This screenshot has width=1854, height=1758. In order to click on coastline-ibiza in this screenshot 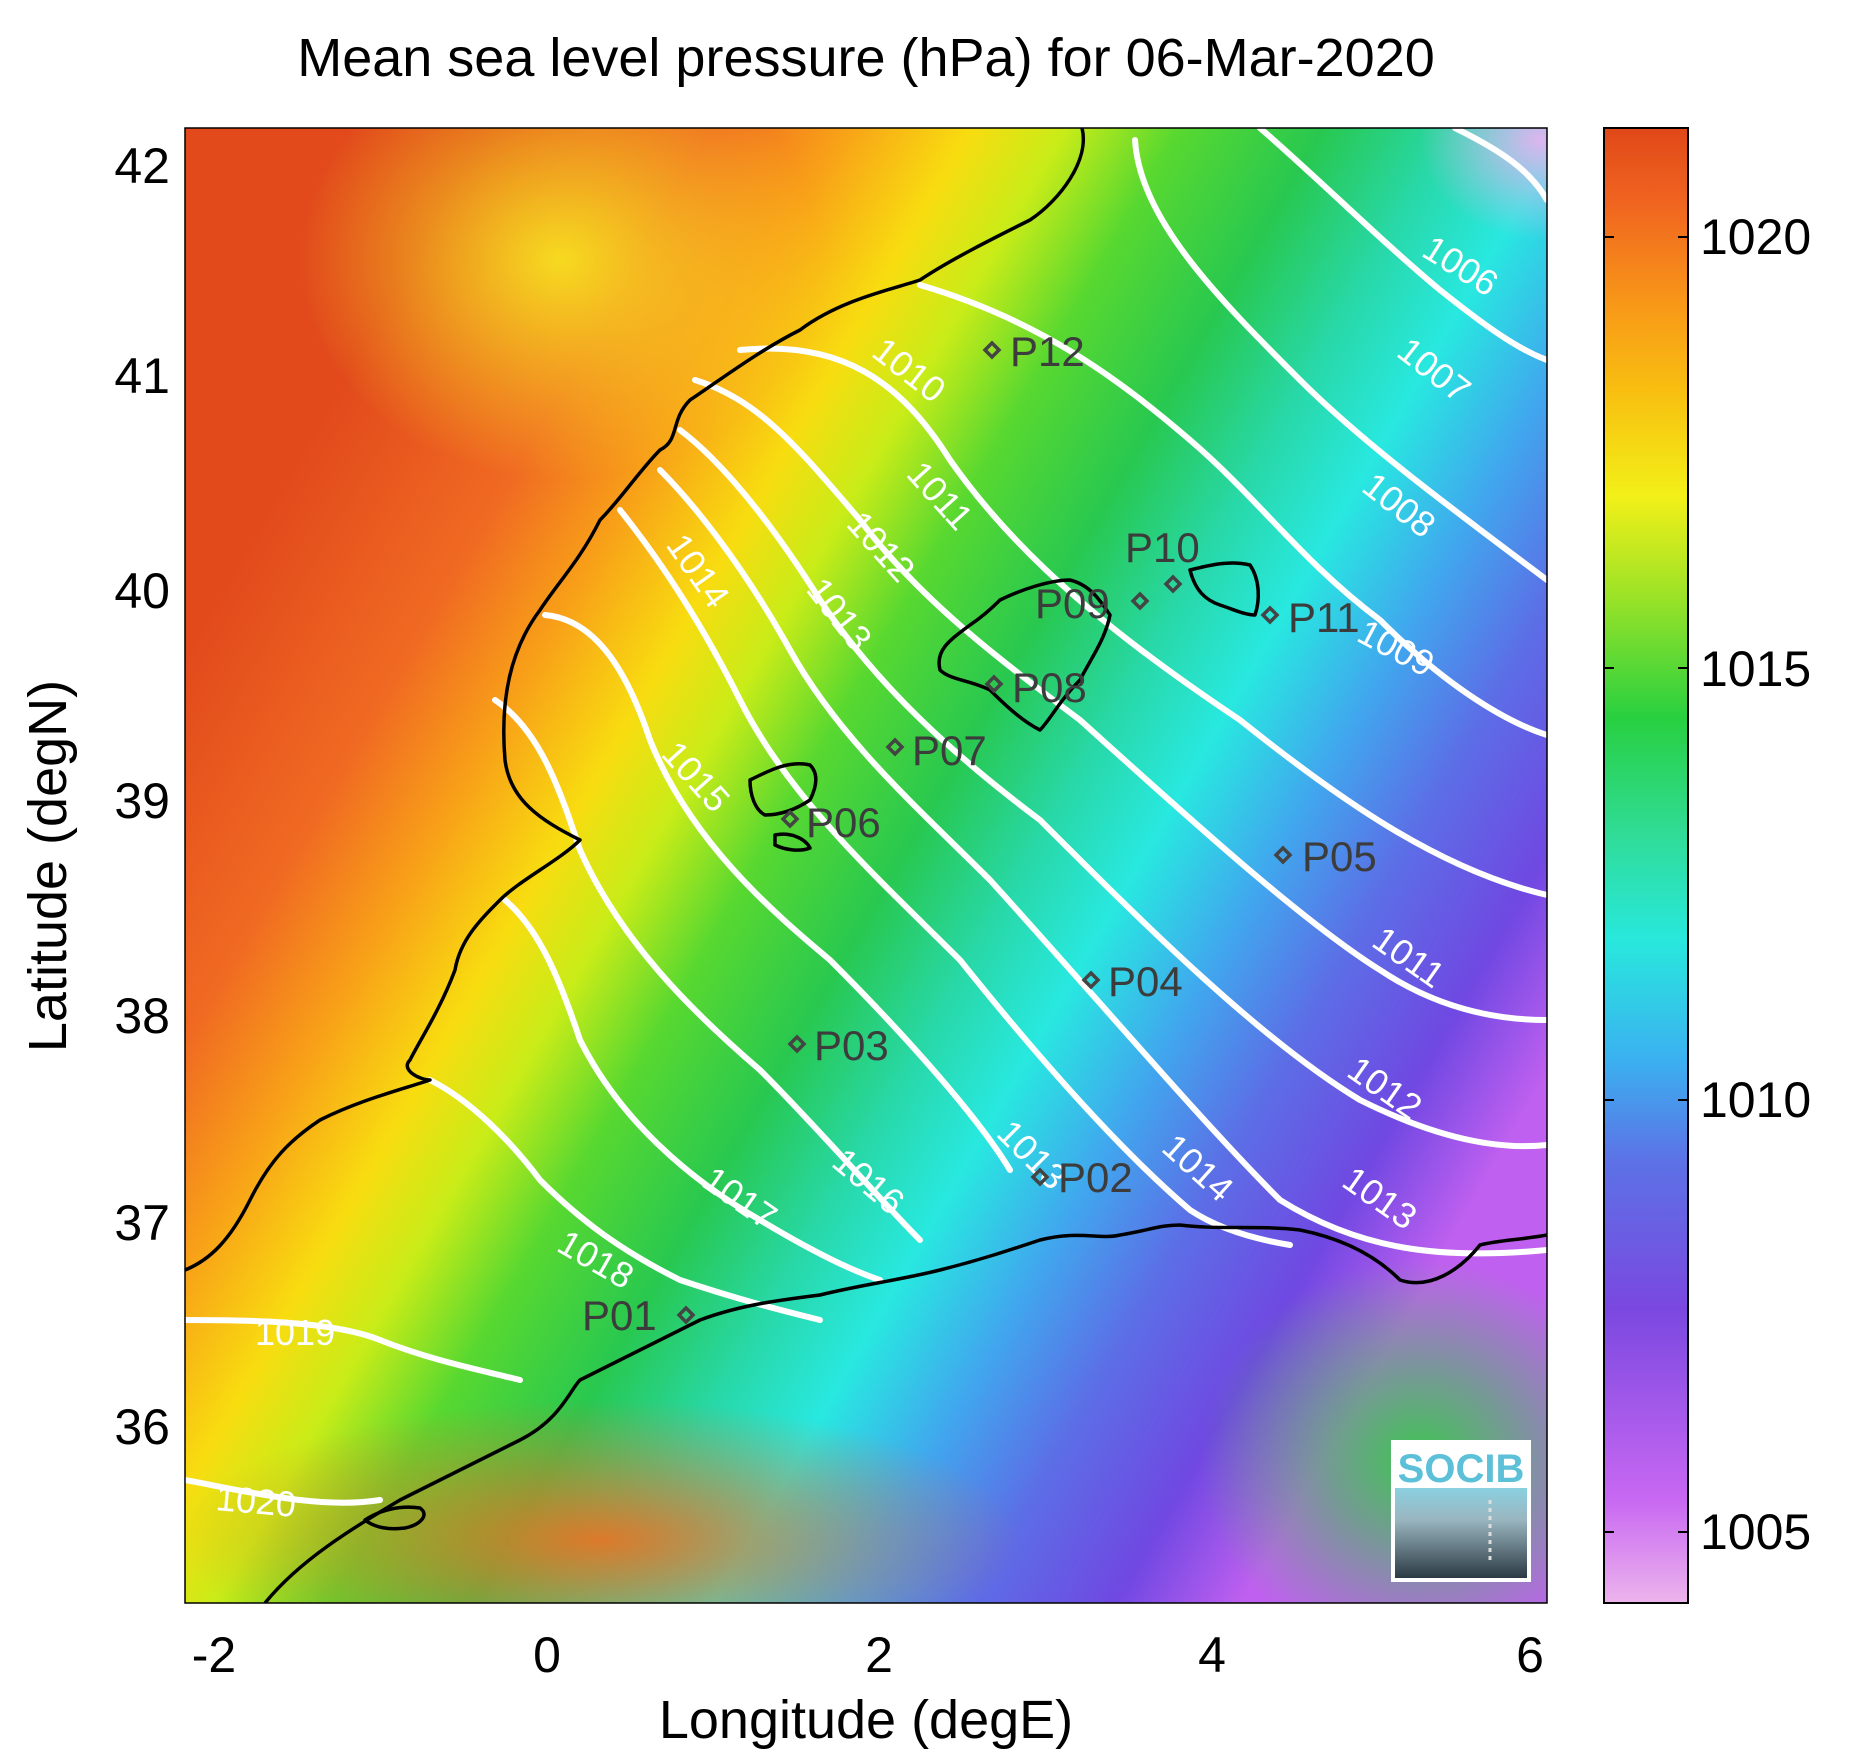, I will do `click(783, 789)`.